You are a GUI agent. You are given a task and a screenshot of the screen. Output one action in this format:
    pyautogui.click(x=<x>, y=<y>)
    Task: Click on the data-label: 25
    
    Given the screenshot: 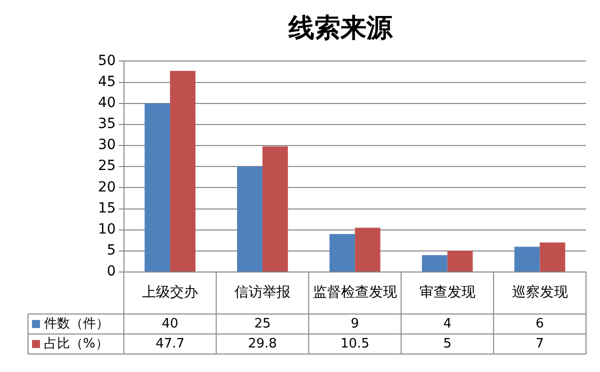 What is the action you would take?
    pyautogui.click(x=262, y=324)
    